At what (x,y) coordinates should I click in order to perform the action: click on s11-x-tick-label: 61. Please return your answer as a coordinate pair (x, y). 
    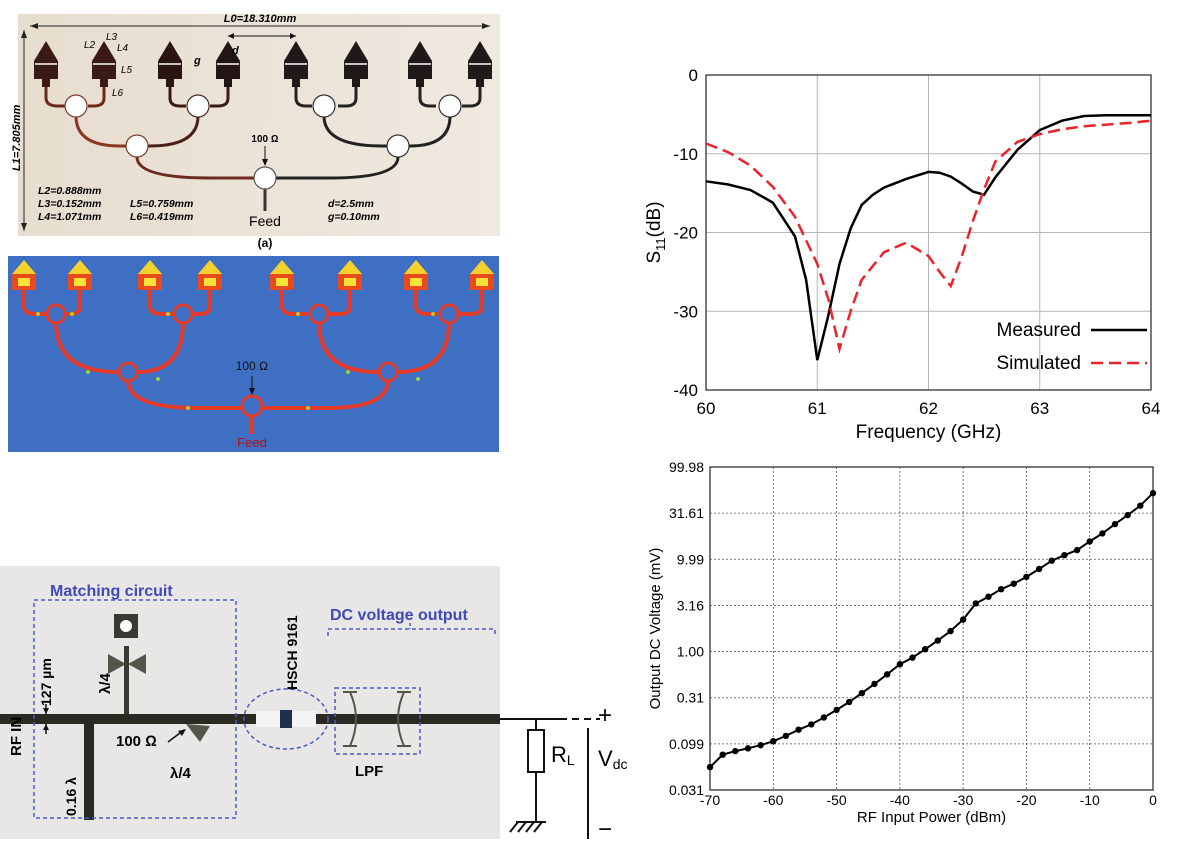
    Looking at the image, I should click on (817, 408).